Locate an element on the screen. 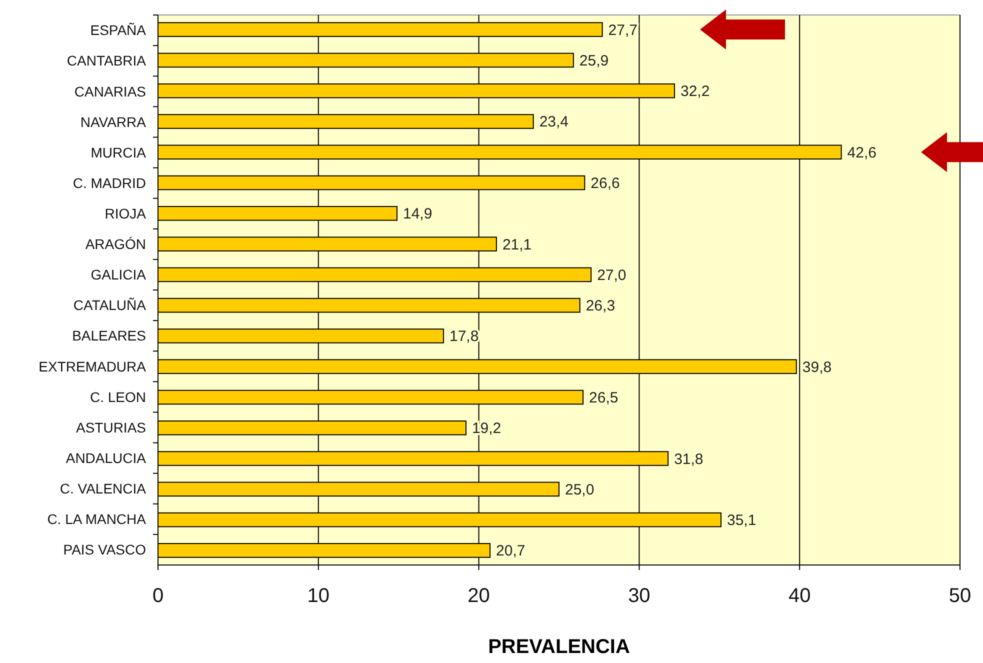 Image resolution: width=983 pixels, height=663 pixels. data-label: 20,7 is located at coordinates (511, 551).